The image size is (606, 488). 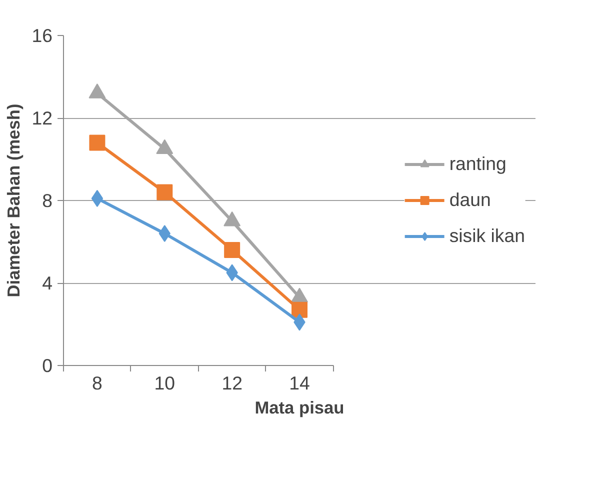 What do you see at coordinates (165, 383) in the screenshot?
I see `x-tick-label: 10` at bounding box center [165, 383].